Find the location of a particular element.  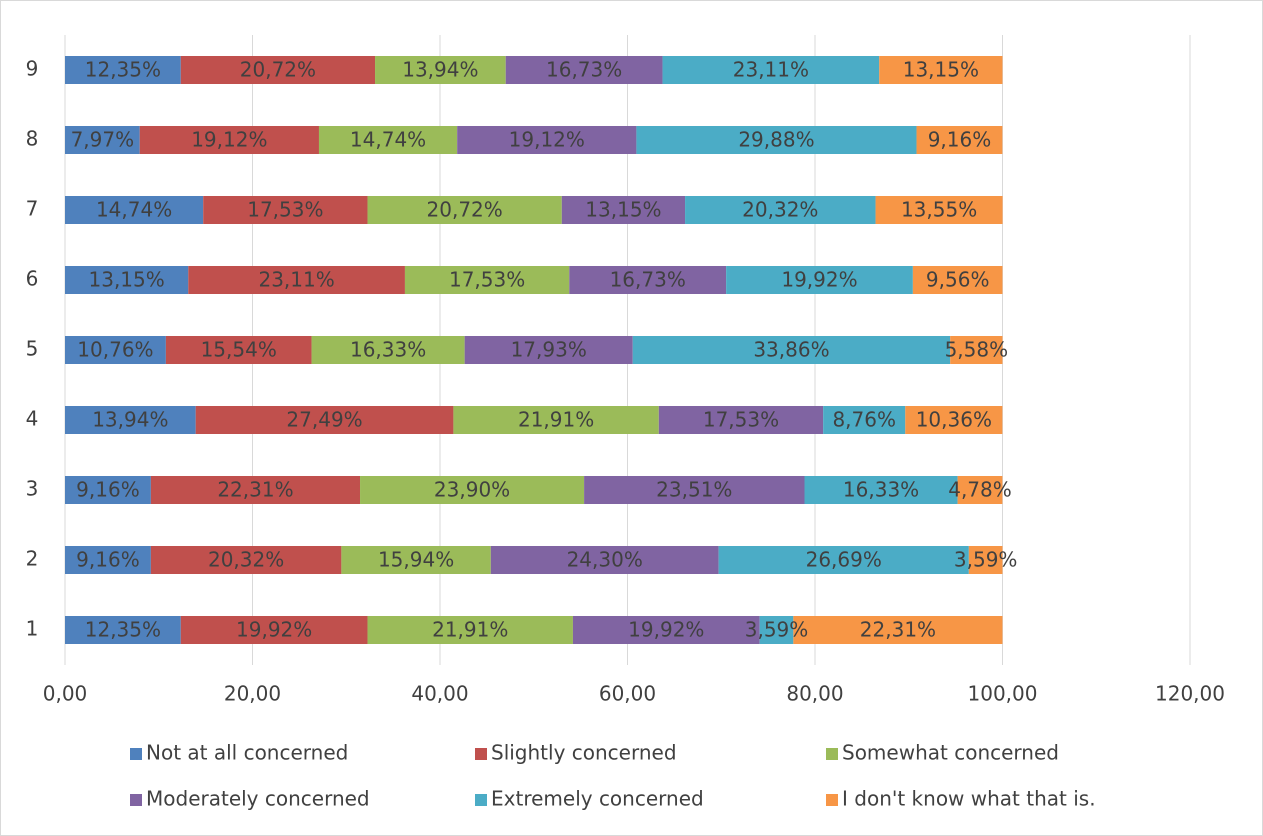

y-tick-label: 2 is located at coordinates (32, 559).